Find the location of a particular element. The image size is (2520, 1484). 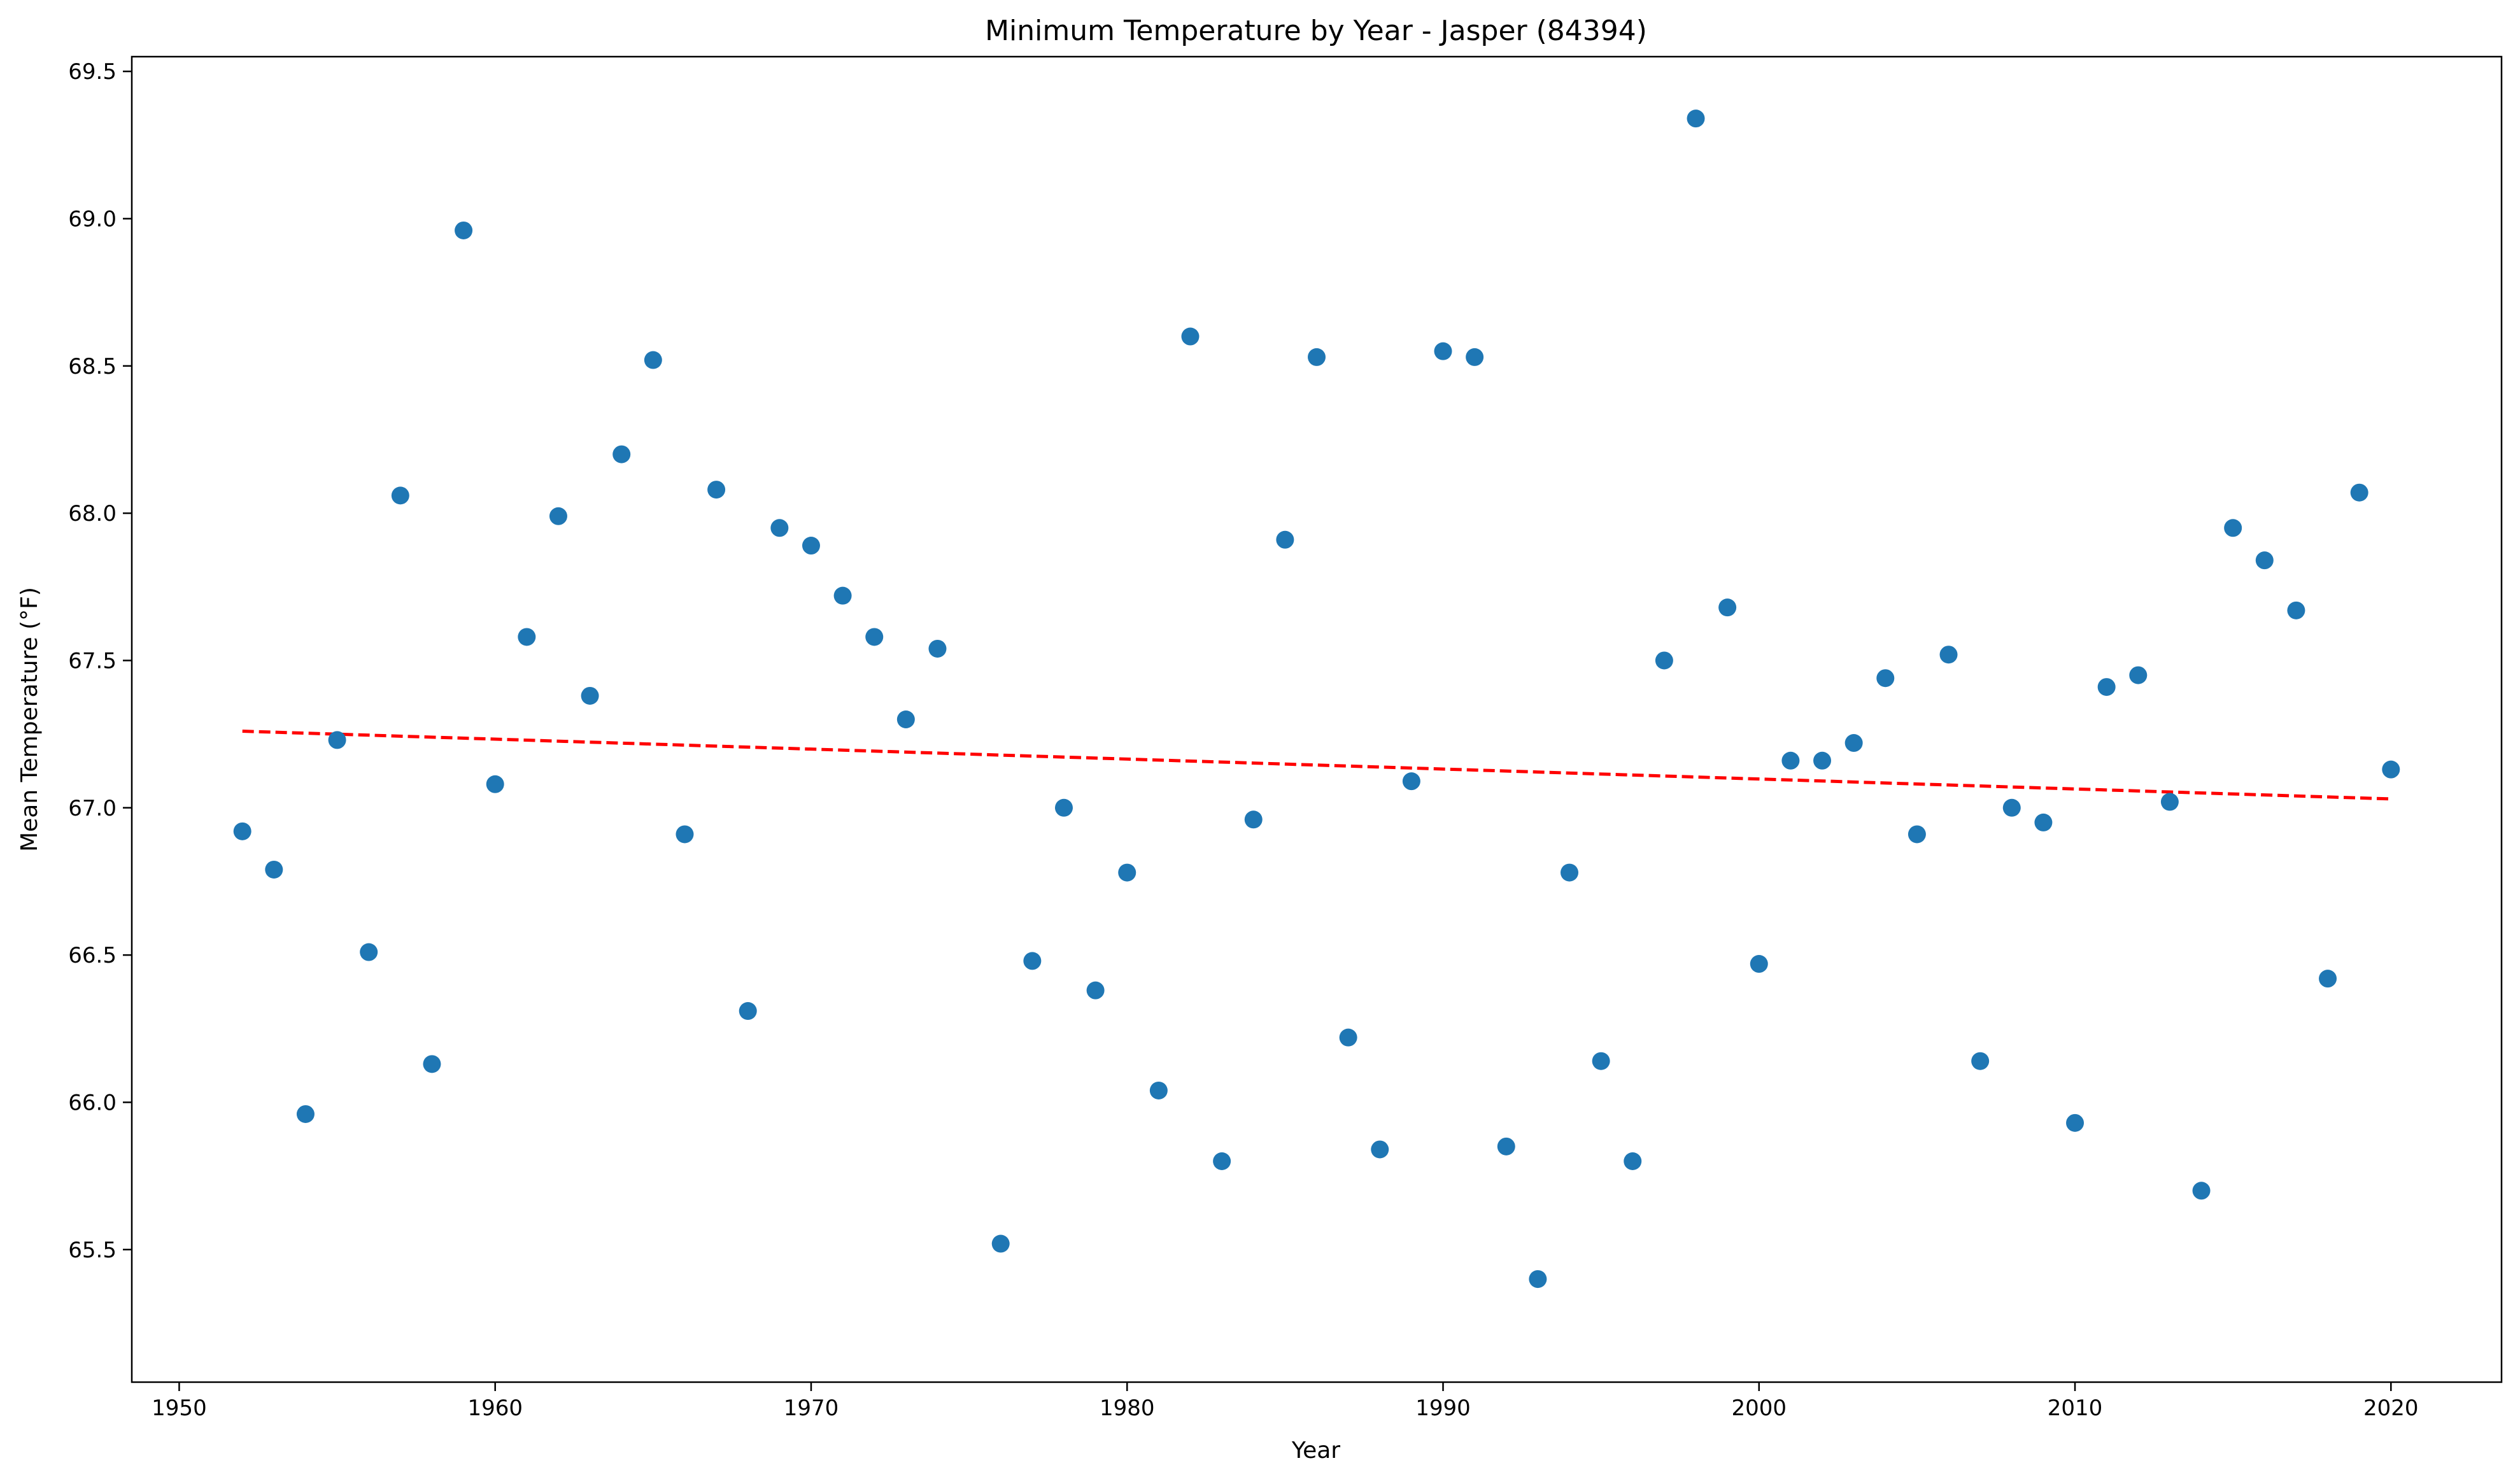

y-tick-label: 69.0 is located at coordinates (92, 219).